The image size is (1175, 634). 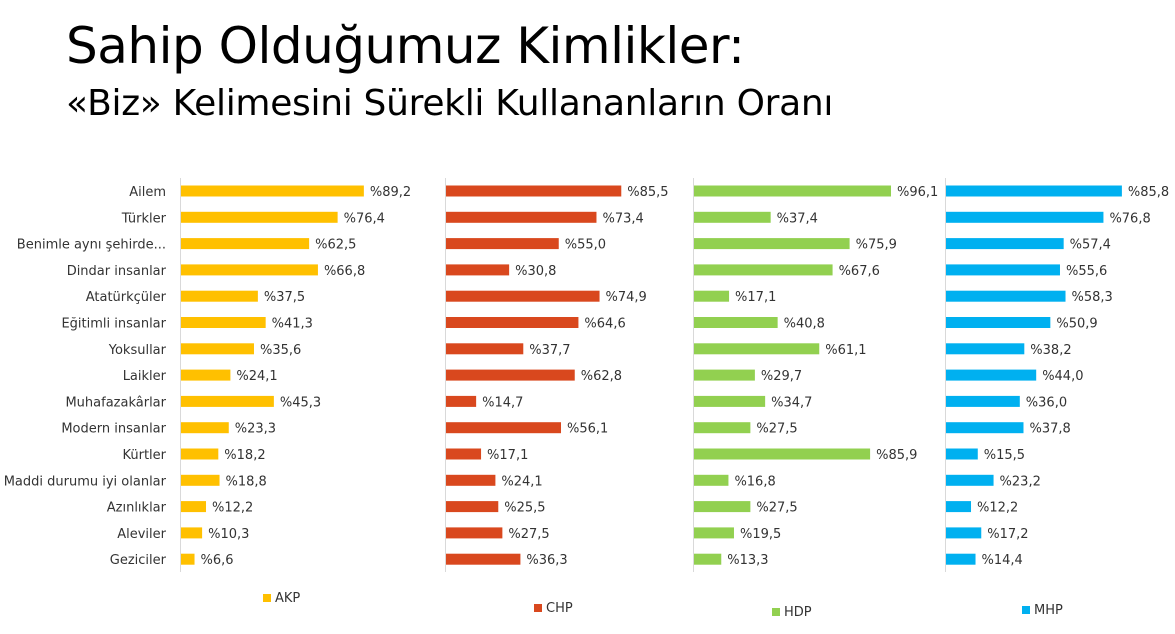 What do you see at coordinates (585, 245) in the screenshot?
I see `data-label: %55,0` at bounding box center [585, 245].